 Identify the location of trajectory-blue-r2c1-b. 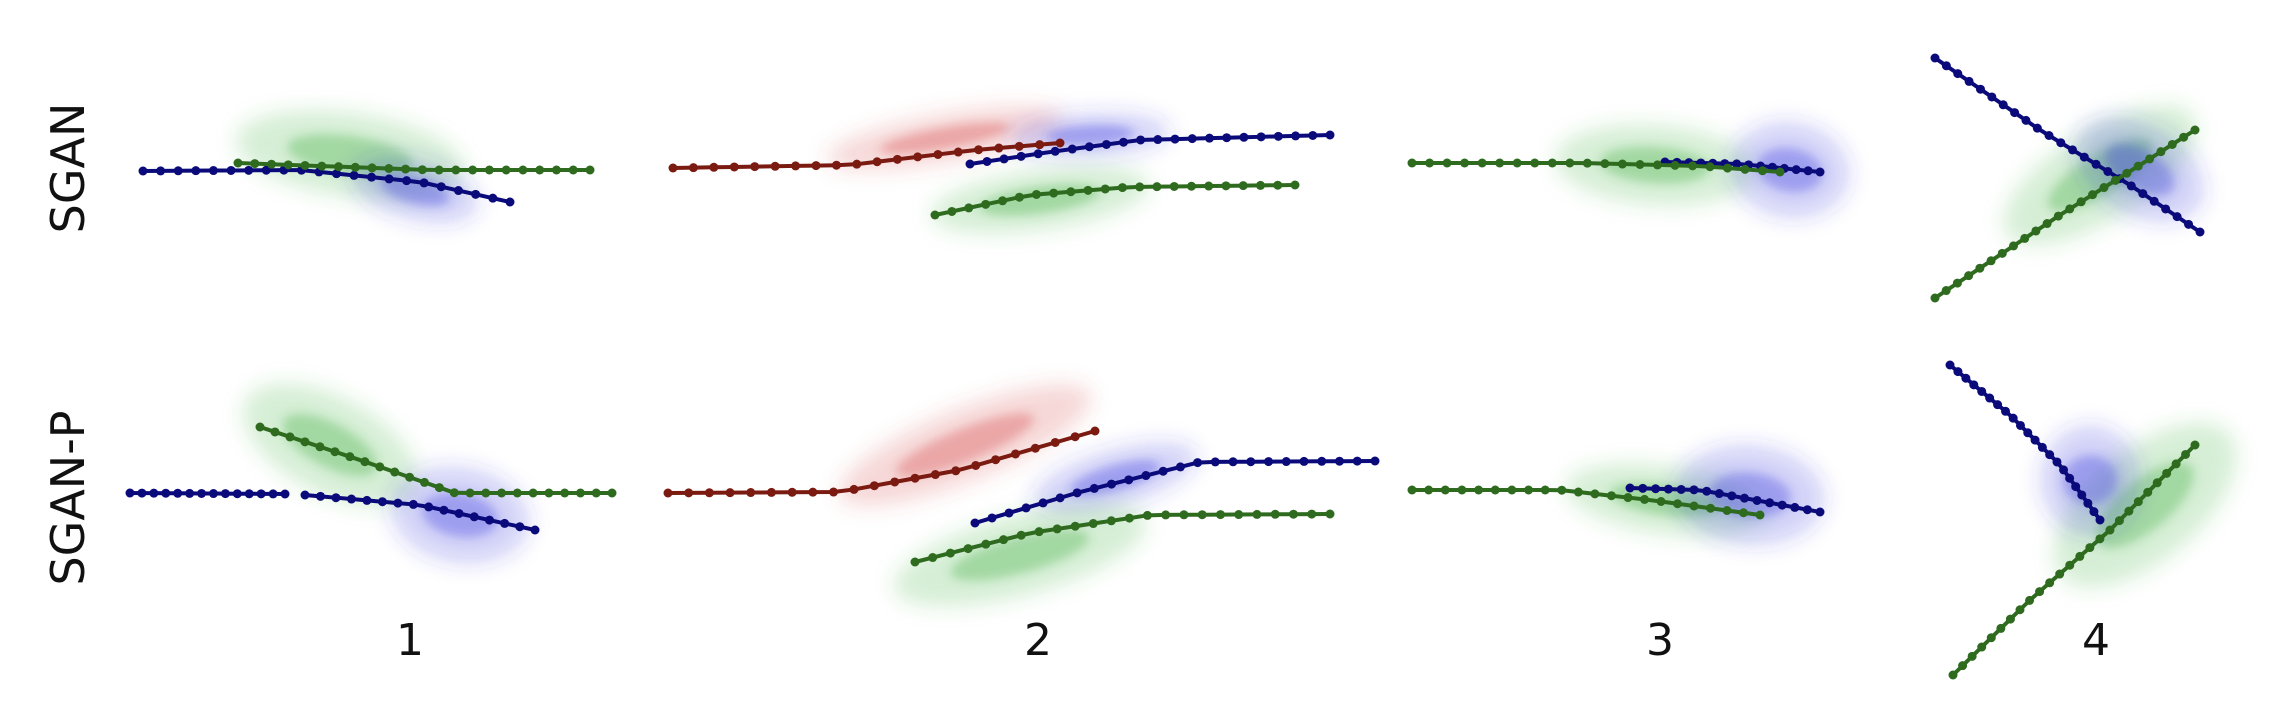
(420, 512).